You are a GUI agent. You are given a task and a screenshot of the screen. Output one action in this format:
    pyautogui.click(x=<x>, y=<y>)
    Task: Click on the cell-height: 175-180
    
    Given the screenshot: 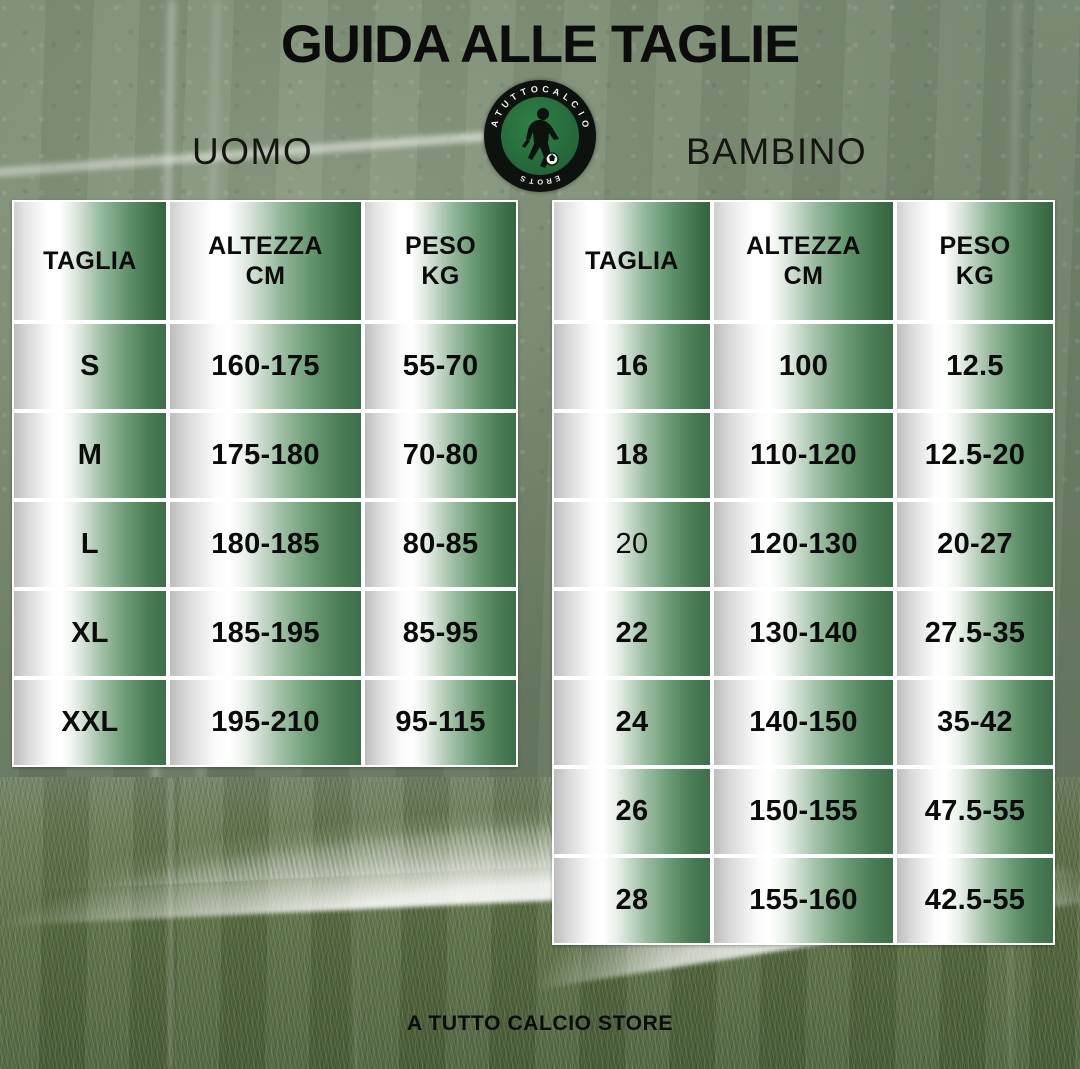 What is the action you would take?
    pyautogui.click(x=265, y=455)
    